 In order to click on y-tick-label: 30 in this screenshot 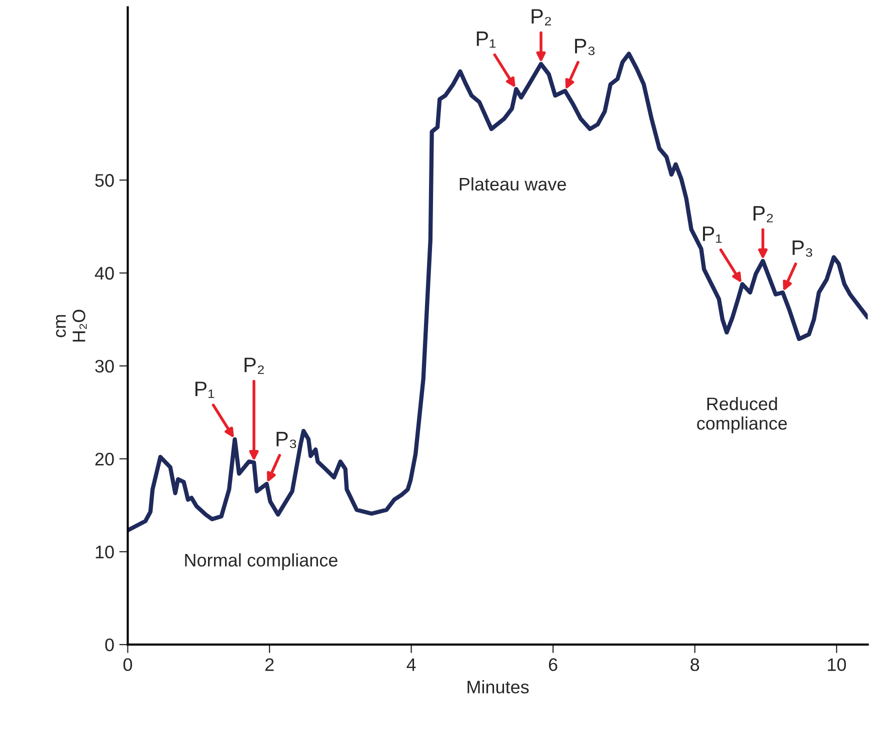, I will do `click(104, 366)`.